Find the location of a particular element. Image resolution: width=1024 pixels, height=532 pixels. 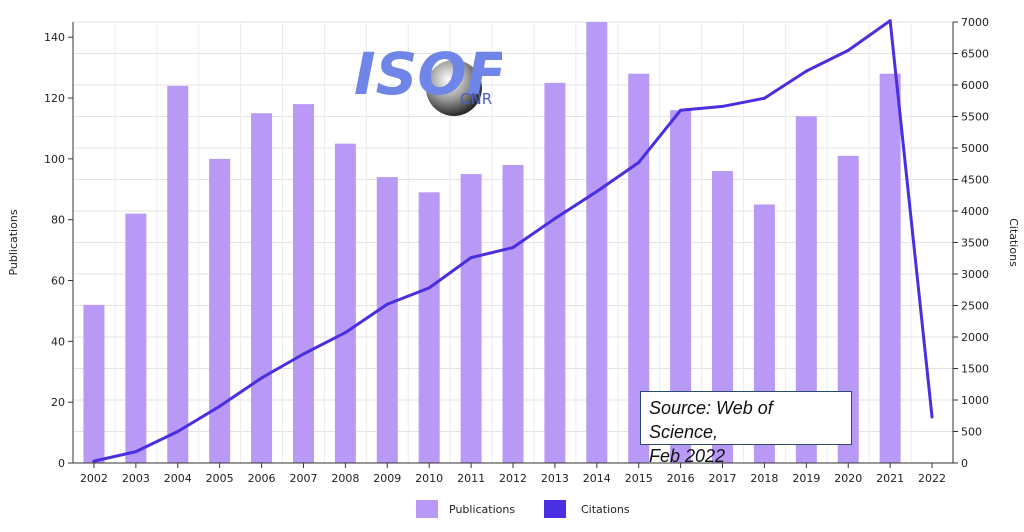

logo-main-text: ISOF is located at coordinates (428, 74).